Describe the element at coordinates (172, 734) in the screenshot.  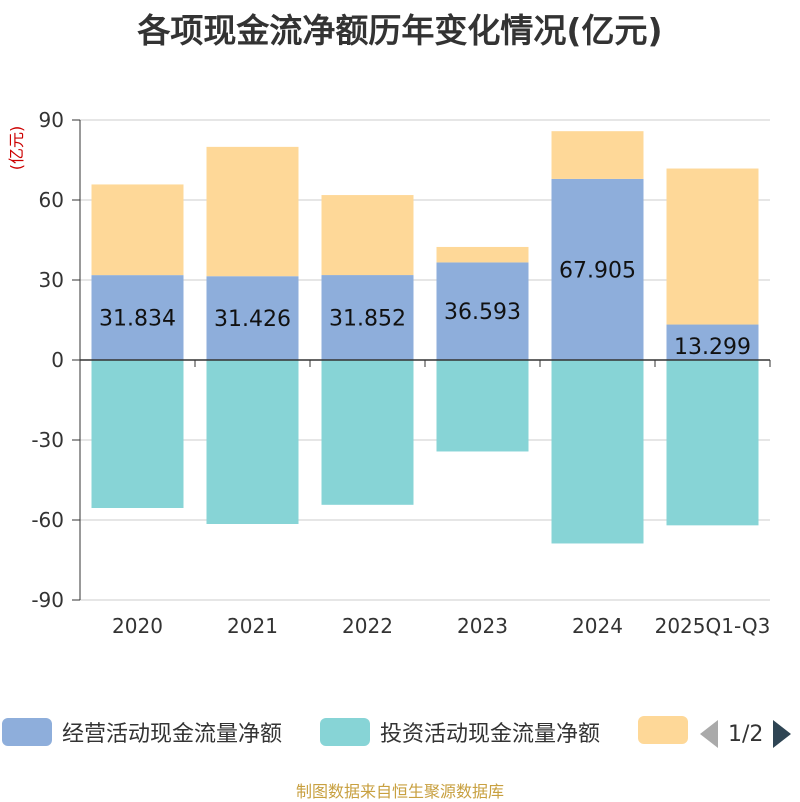
I see `legend-label-operating: 经营活动现金流量净额` at that location.